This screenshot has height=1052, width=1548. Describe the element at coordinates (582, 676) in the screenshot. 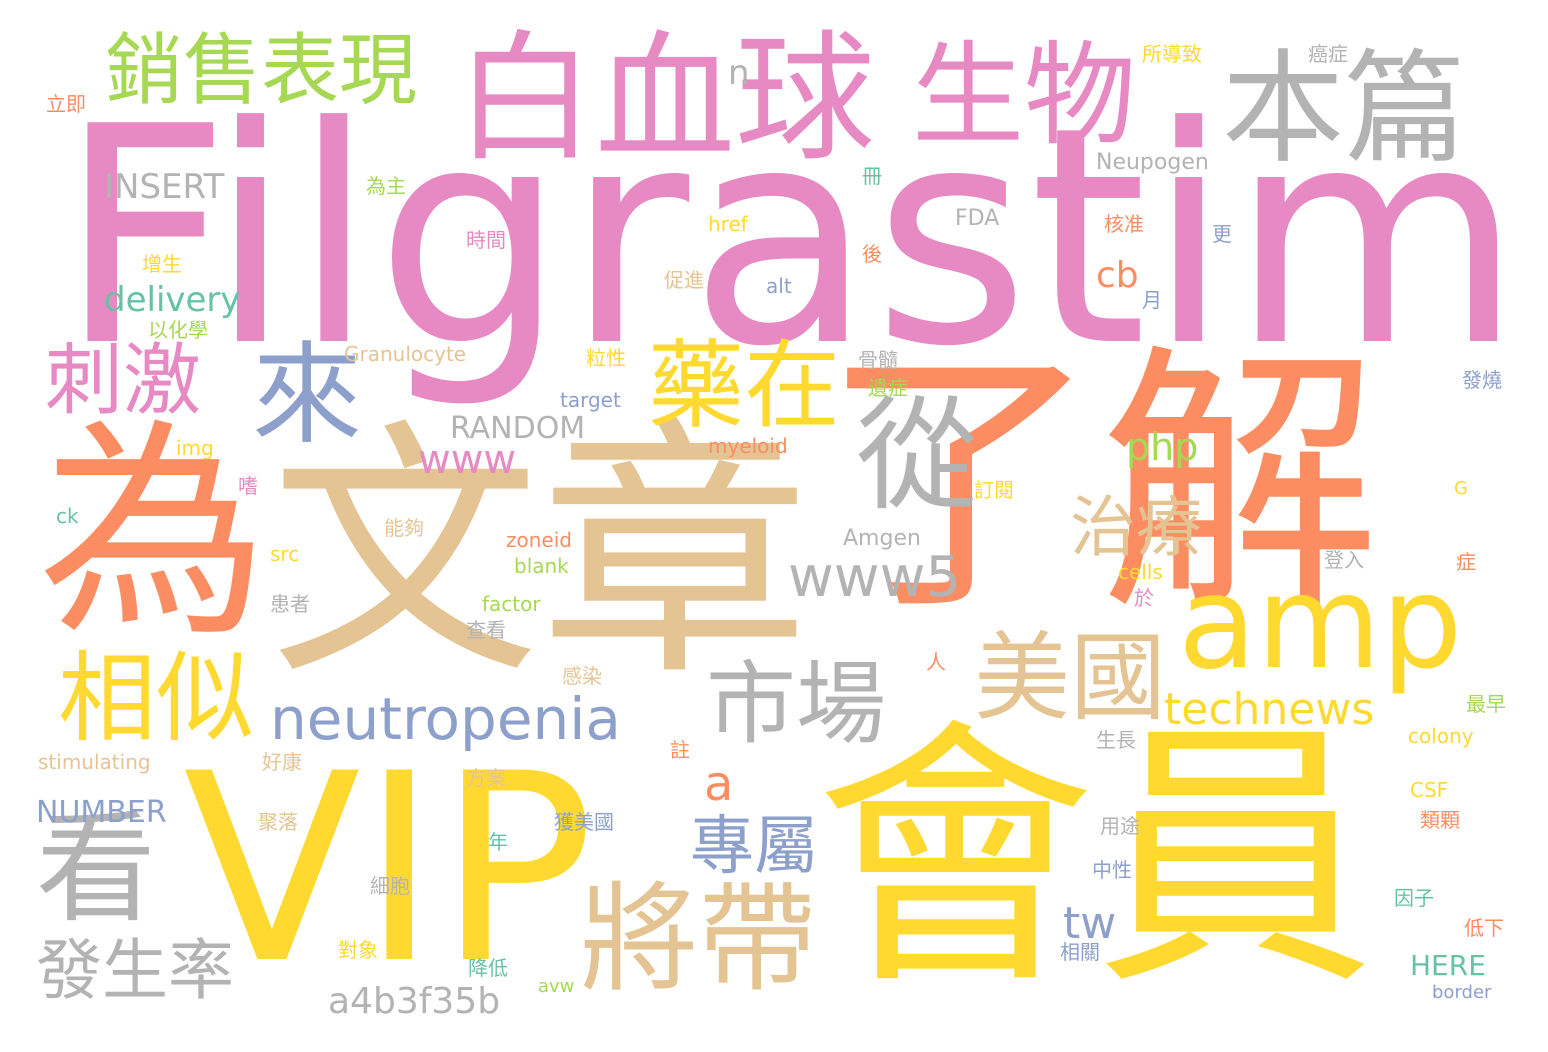

I see `word-ganran: 感染` at that location.